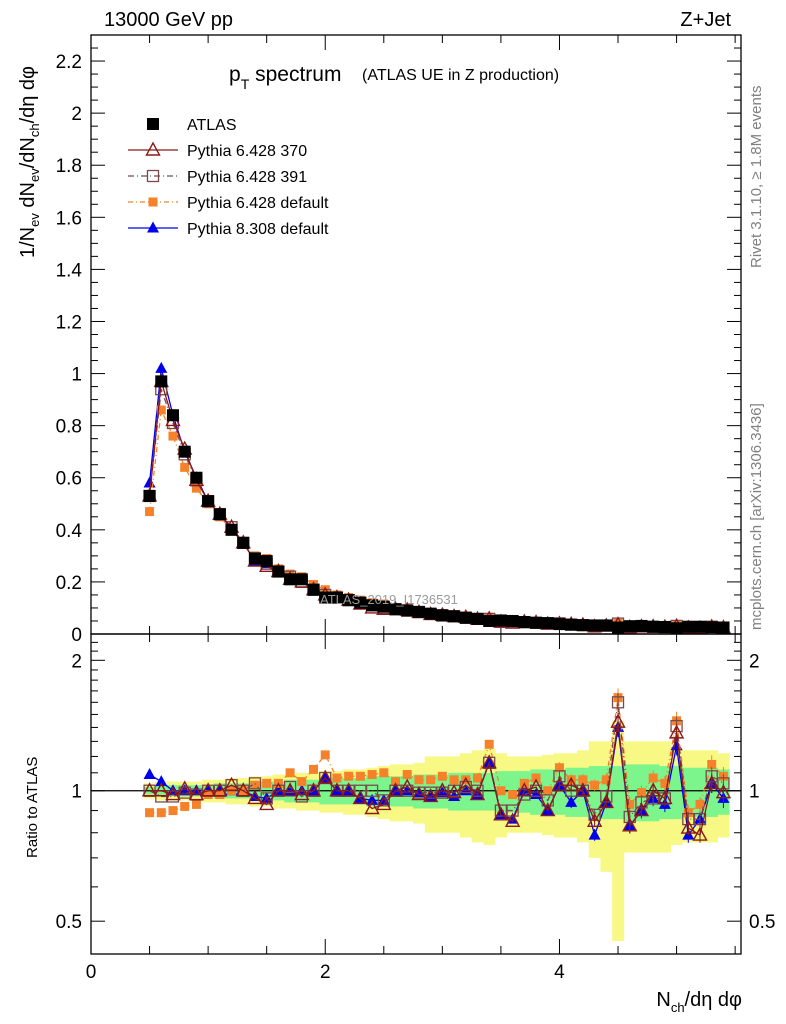  I want to click on legend-label: ATLAS, so click(212, 125).